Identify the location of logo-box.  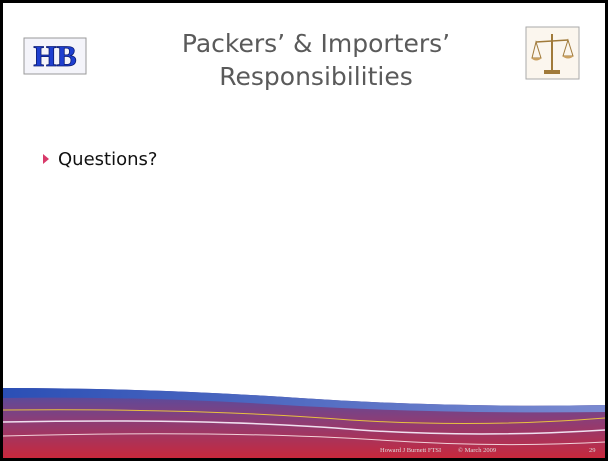
(55, 56).